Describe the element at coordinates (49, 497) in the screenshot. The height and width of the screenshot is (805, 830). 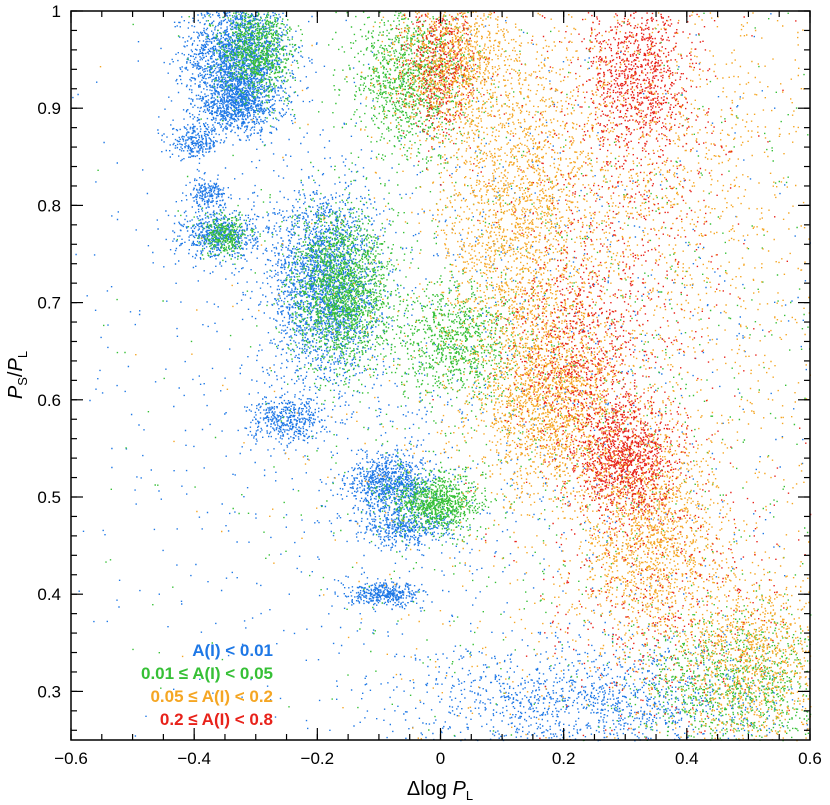
I see `y-tick-label: 0.5` at that location.